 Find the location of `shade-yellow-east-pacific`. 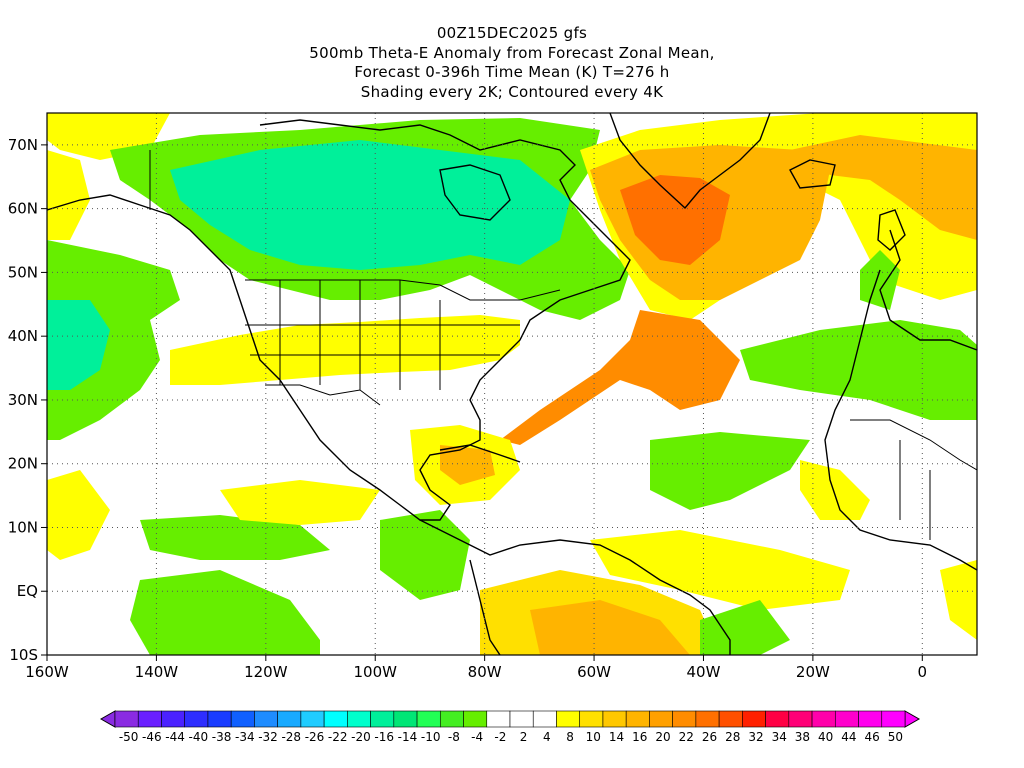

shade-yellow-east-pacific is located at coordinates (300, 502).